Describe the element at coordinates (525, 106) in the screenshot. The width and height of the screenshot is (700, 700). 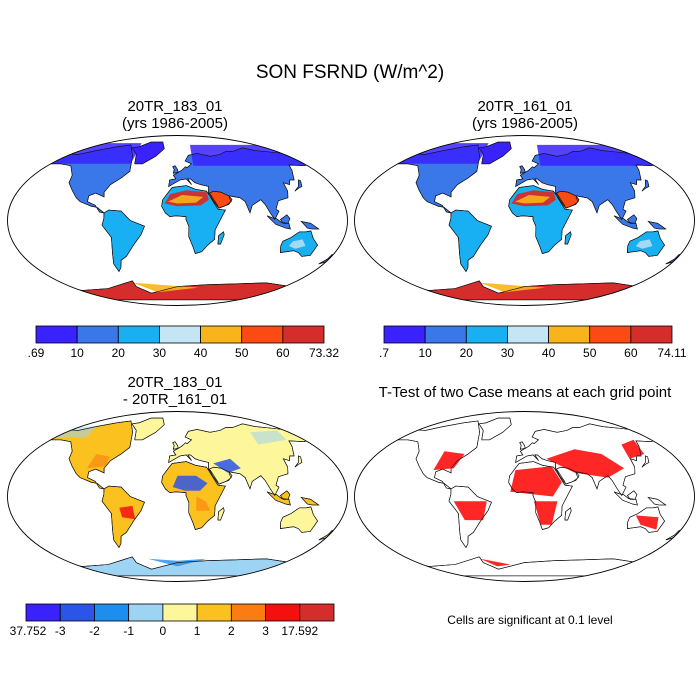
I see `panel-2-title-line-1: 20TR_161_01` at that location.